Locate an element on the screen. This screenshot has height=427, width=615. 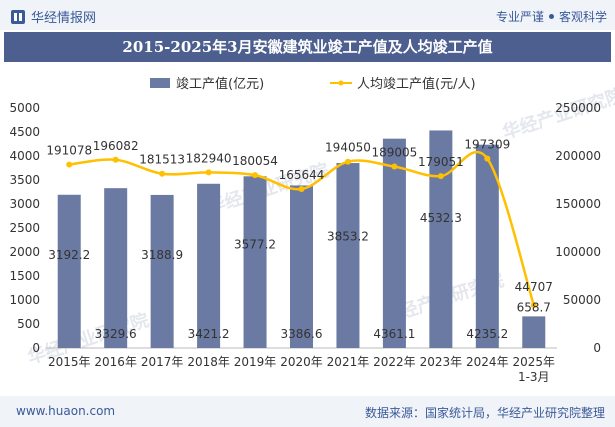
x-tick-label: 2025年 1-3月 is located at coordinates (533, 369).